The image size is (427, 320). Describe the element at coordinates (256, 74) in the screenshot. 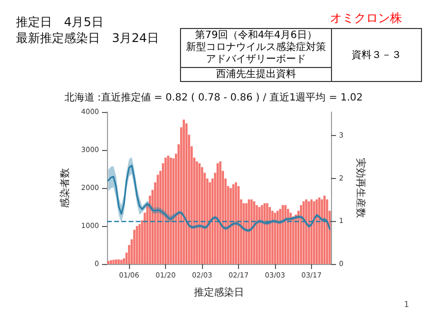

I see `text: 西浦先生提出資料` at that location.